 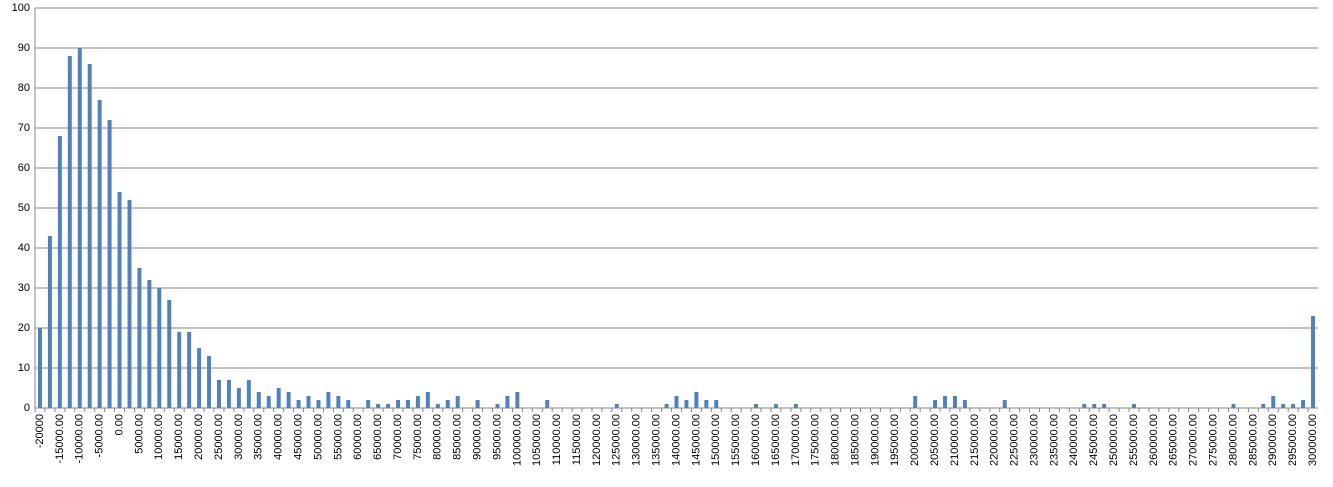 I want to click on x-tick-label: 10000.00, so click(x=159, y=437).